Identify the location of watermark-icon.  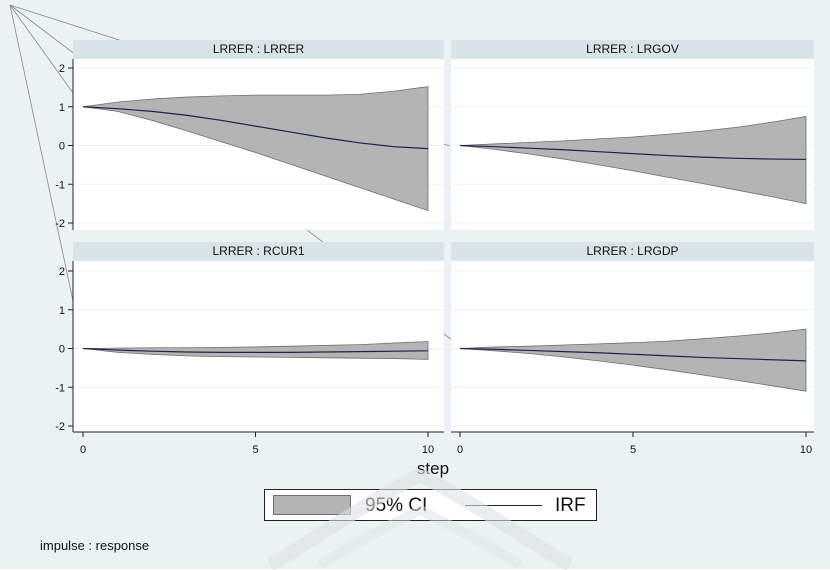
(420, 520).